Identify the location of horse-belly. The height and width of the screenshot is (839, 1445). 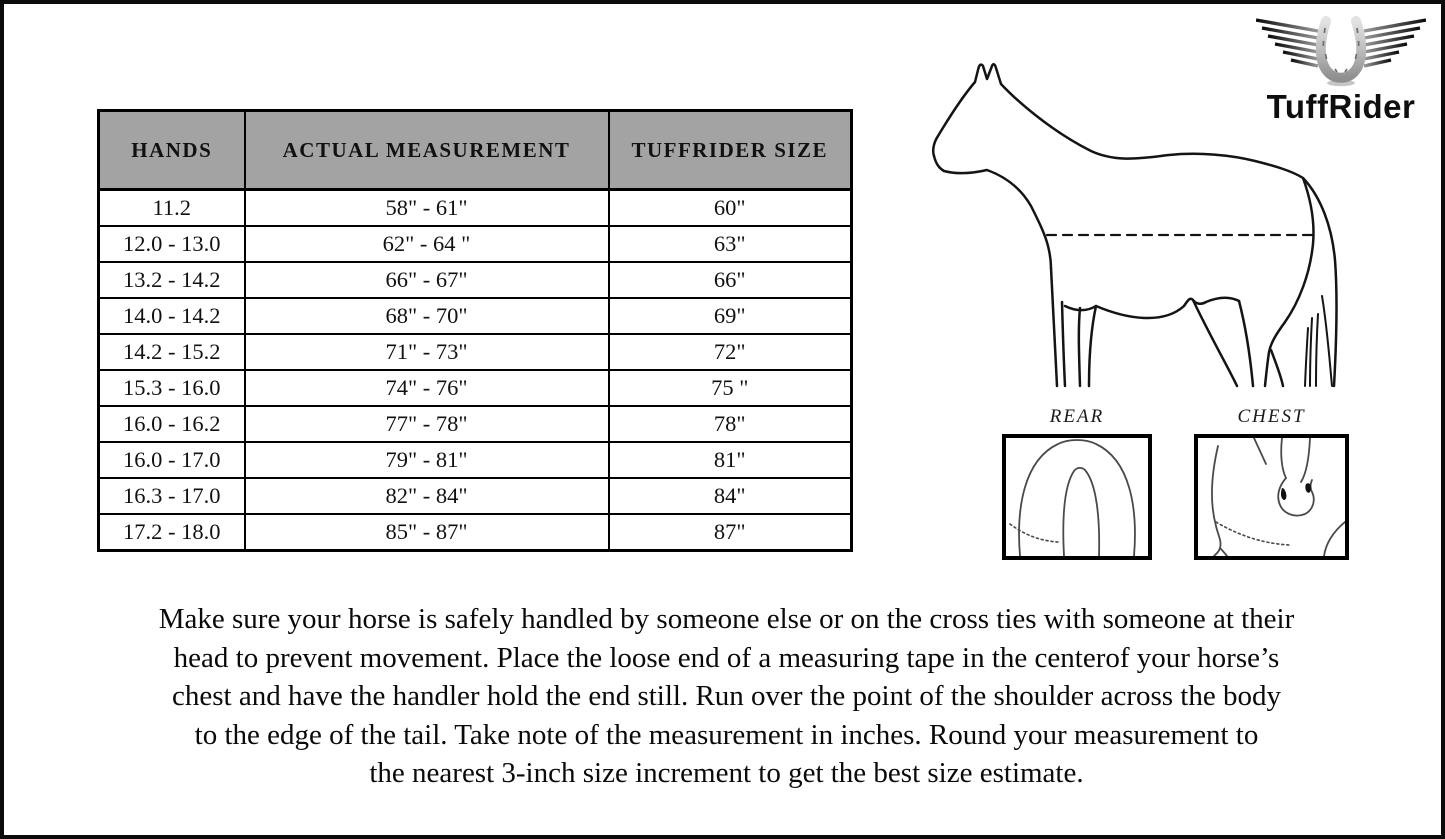
(1152, 308).